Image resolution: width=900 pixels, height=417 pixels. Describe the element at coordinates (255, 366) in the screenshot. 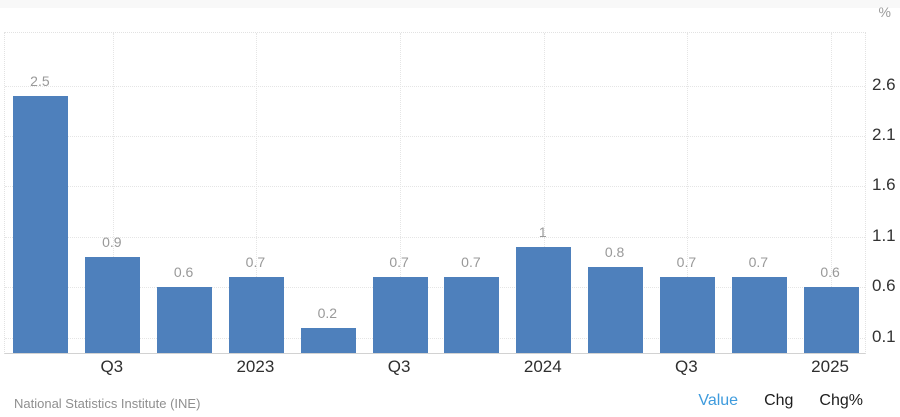

I see `x-axis-tick-label: 2023` at that location.